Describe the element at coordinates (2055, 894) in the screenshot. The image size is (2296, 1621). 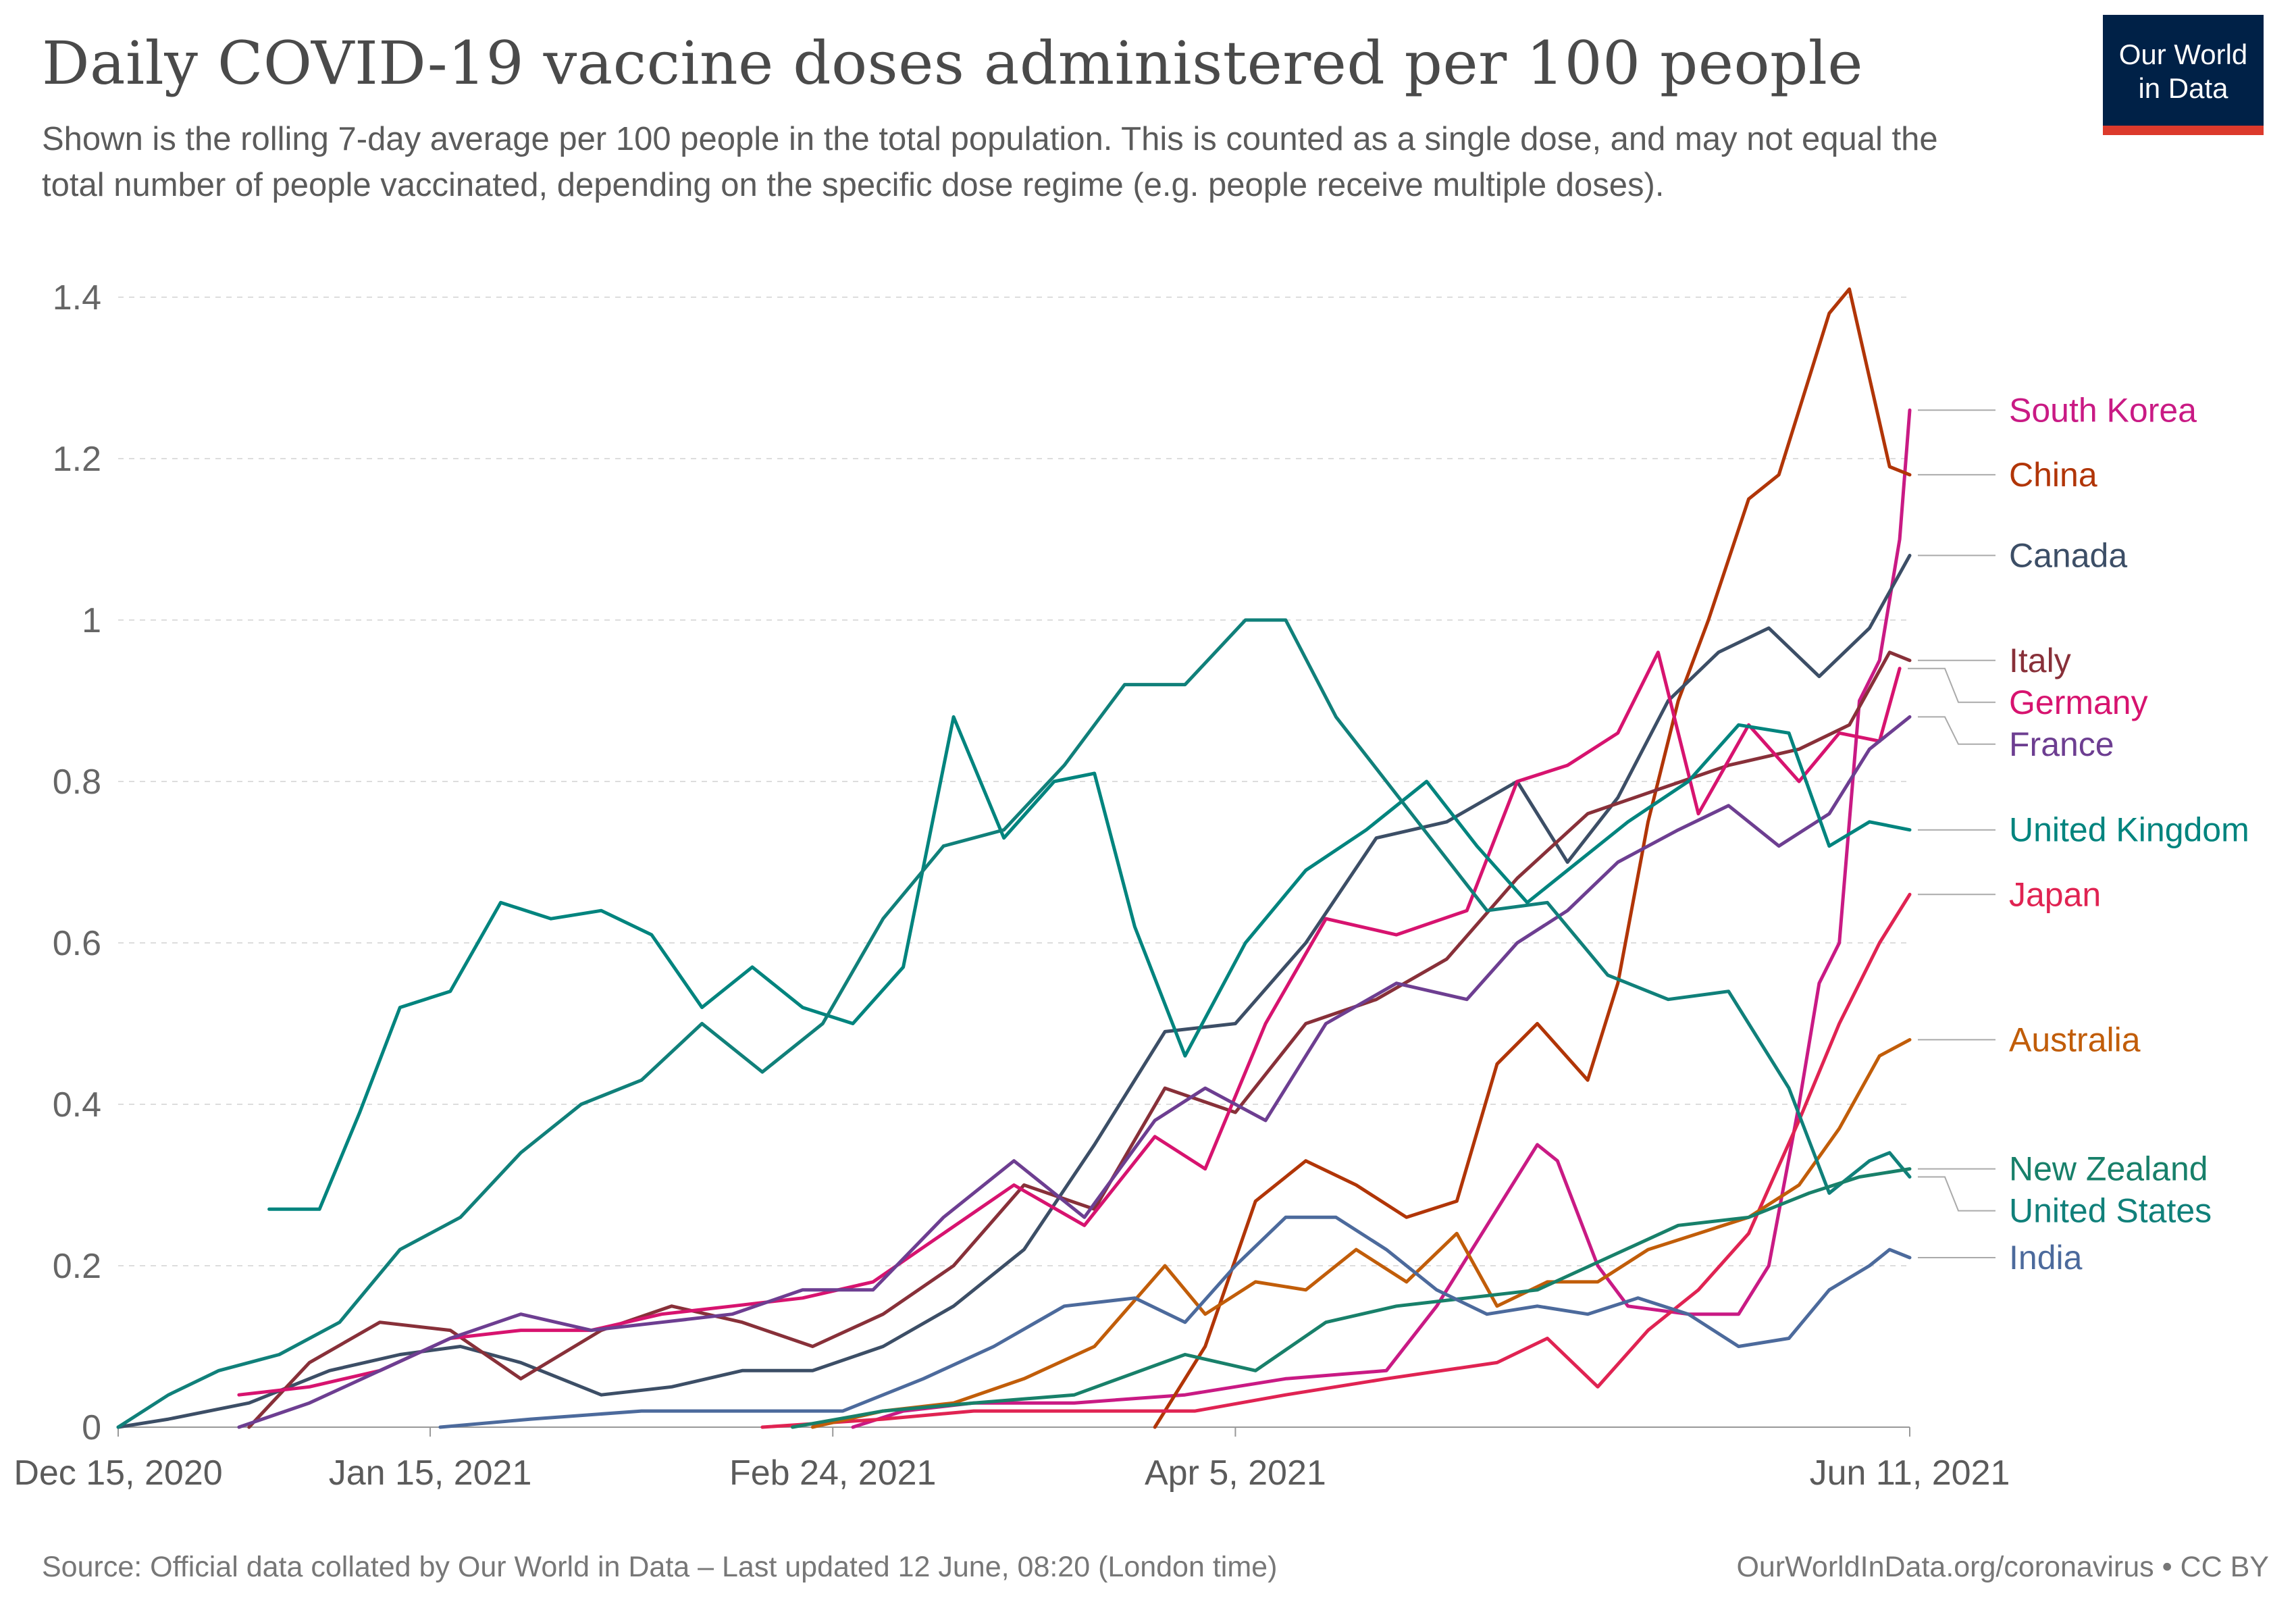
I see `series-label-japan: Japan` at that location.